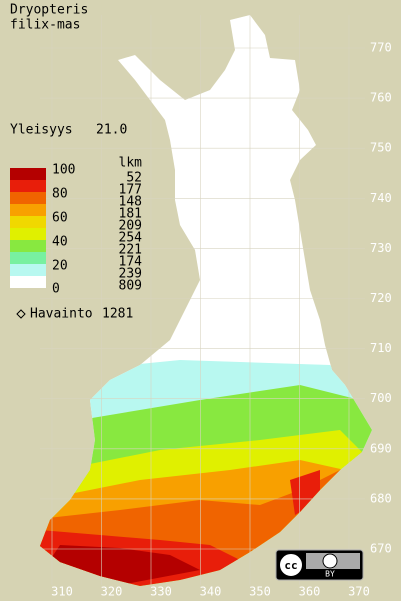 The width and height of the screenshot is (401, 601). What do you see at coordinates (60, 242) in the screenshot?
I see `legend-scale-label: 40` at bounding box center [60, 242].